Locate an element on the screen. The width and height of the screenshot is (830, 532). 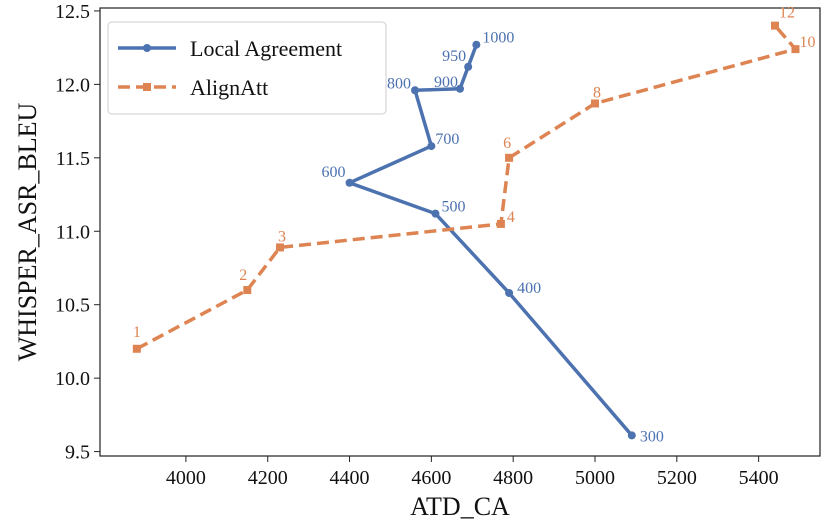
data-label-local-agreement: 300 is located at coordinates (652, 436).